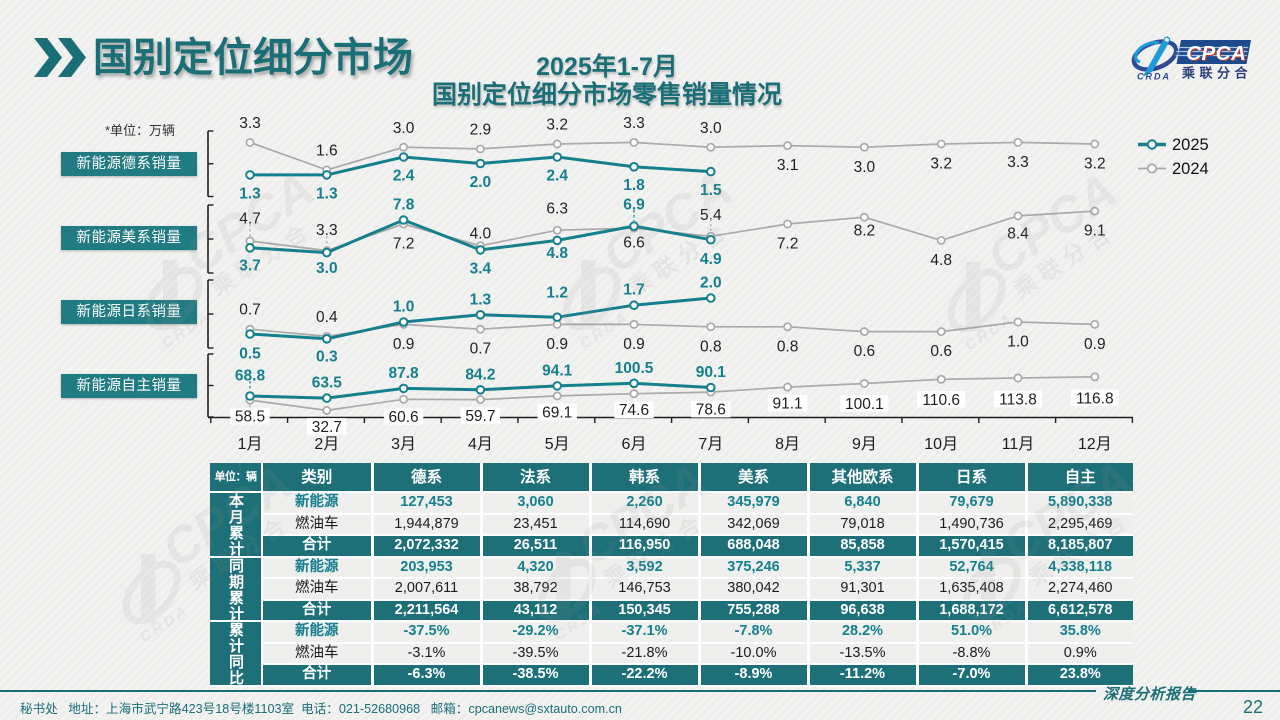 This screenshot has width=1280, height=720. I want to click on svg-text: 3.7, so click(250, 265).